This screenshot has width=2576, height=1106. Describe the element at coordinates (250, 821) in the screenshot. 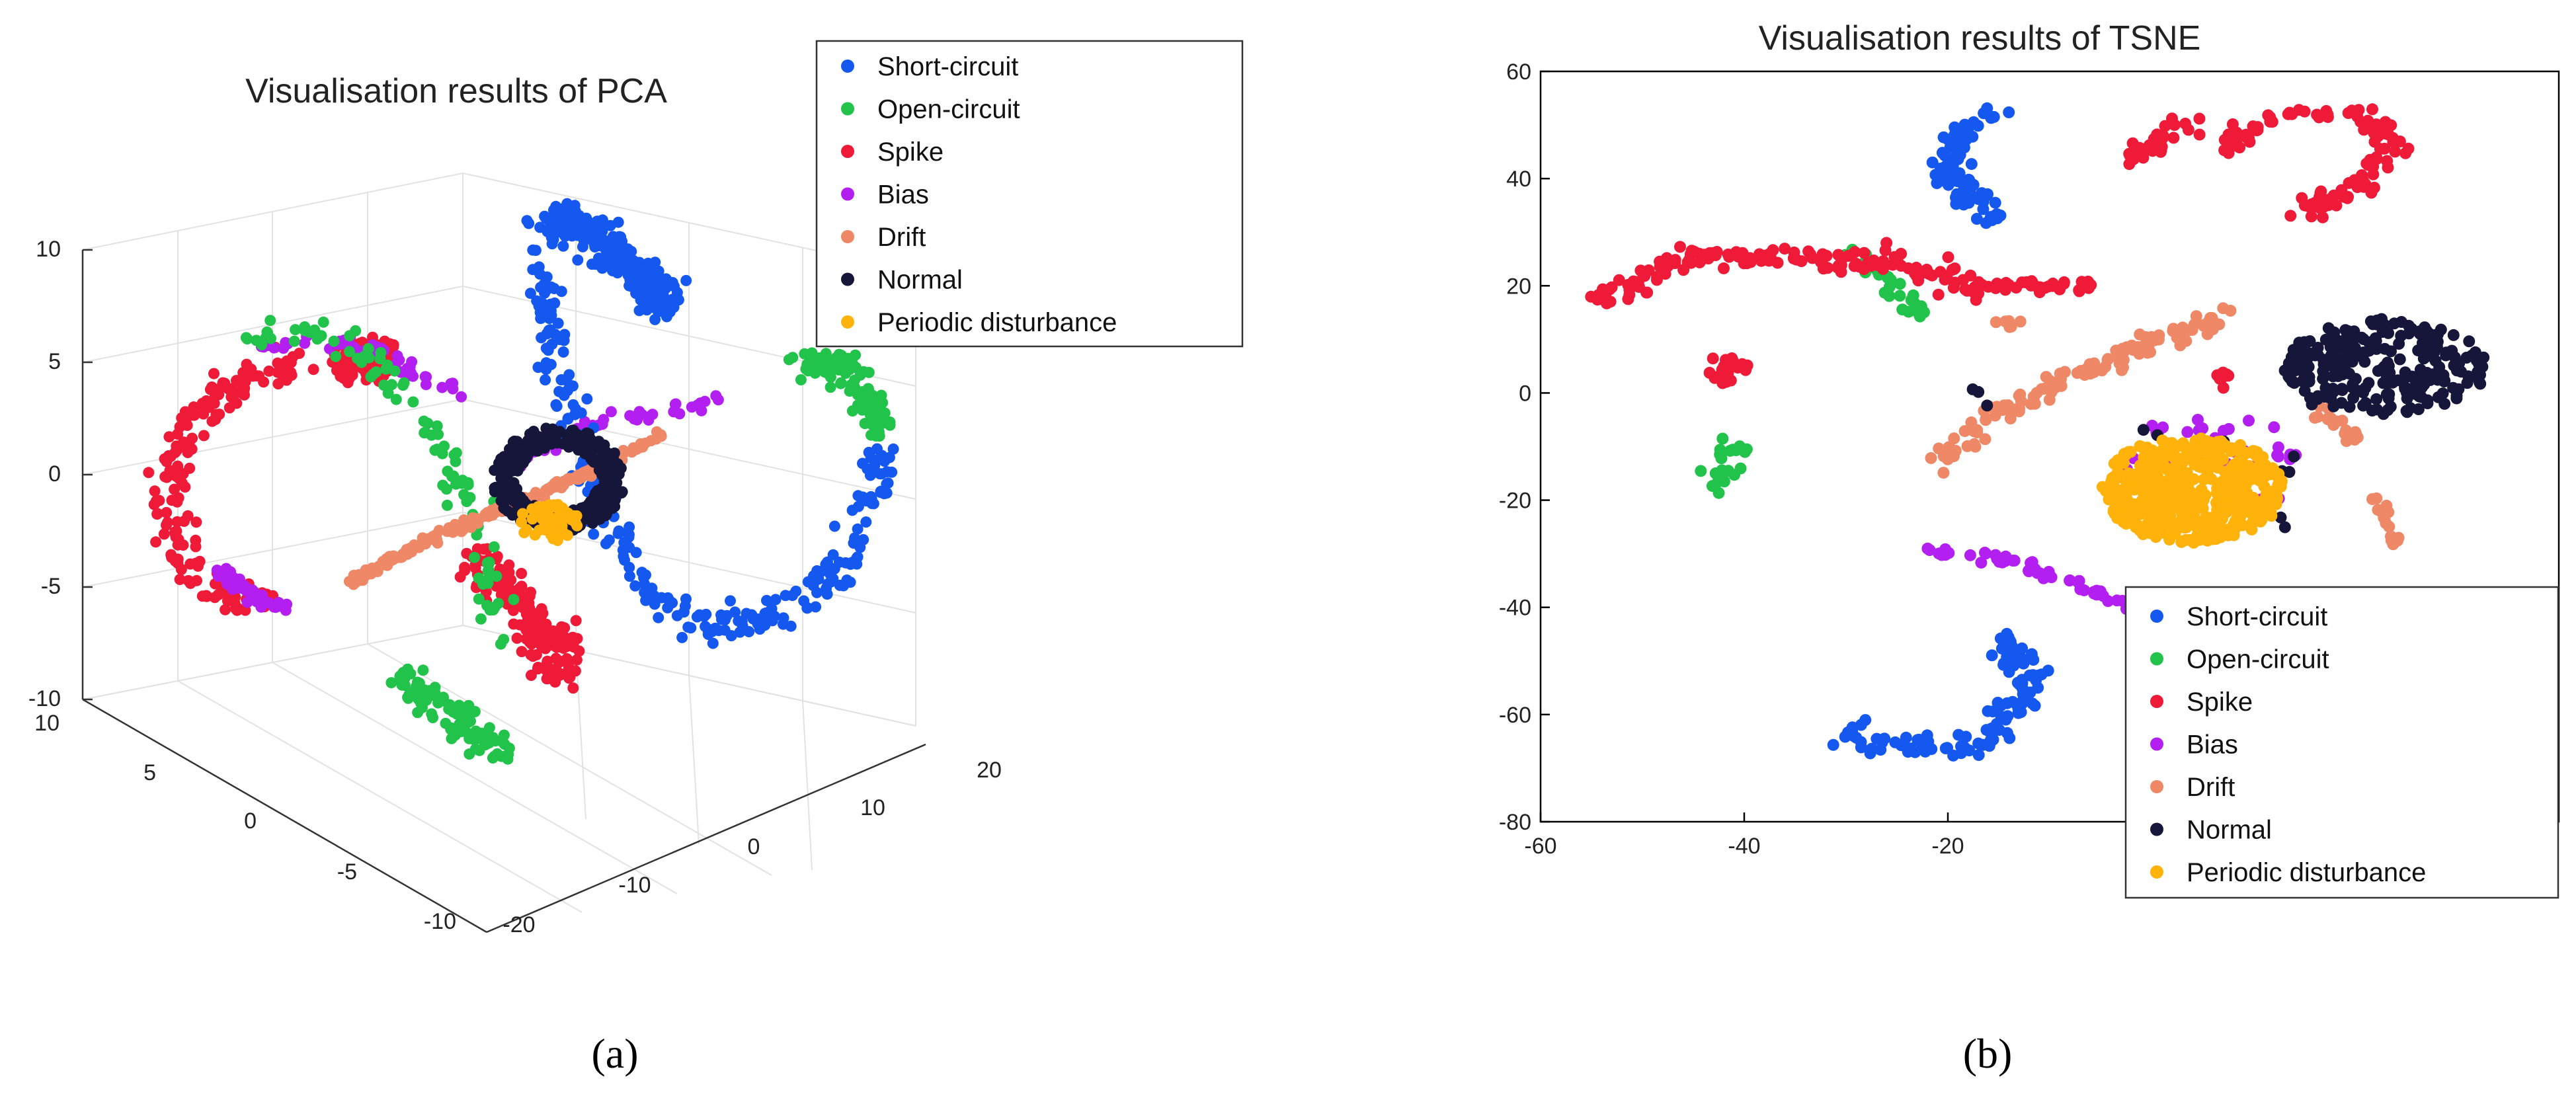

I see `pca-y-tick: 0` at that location.